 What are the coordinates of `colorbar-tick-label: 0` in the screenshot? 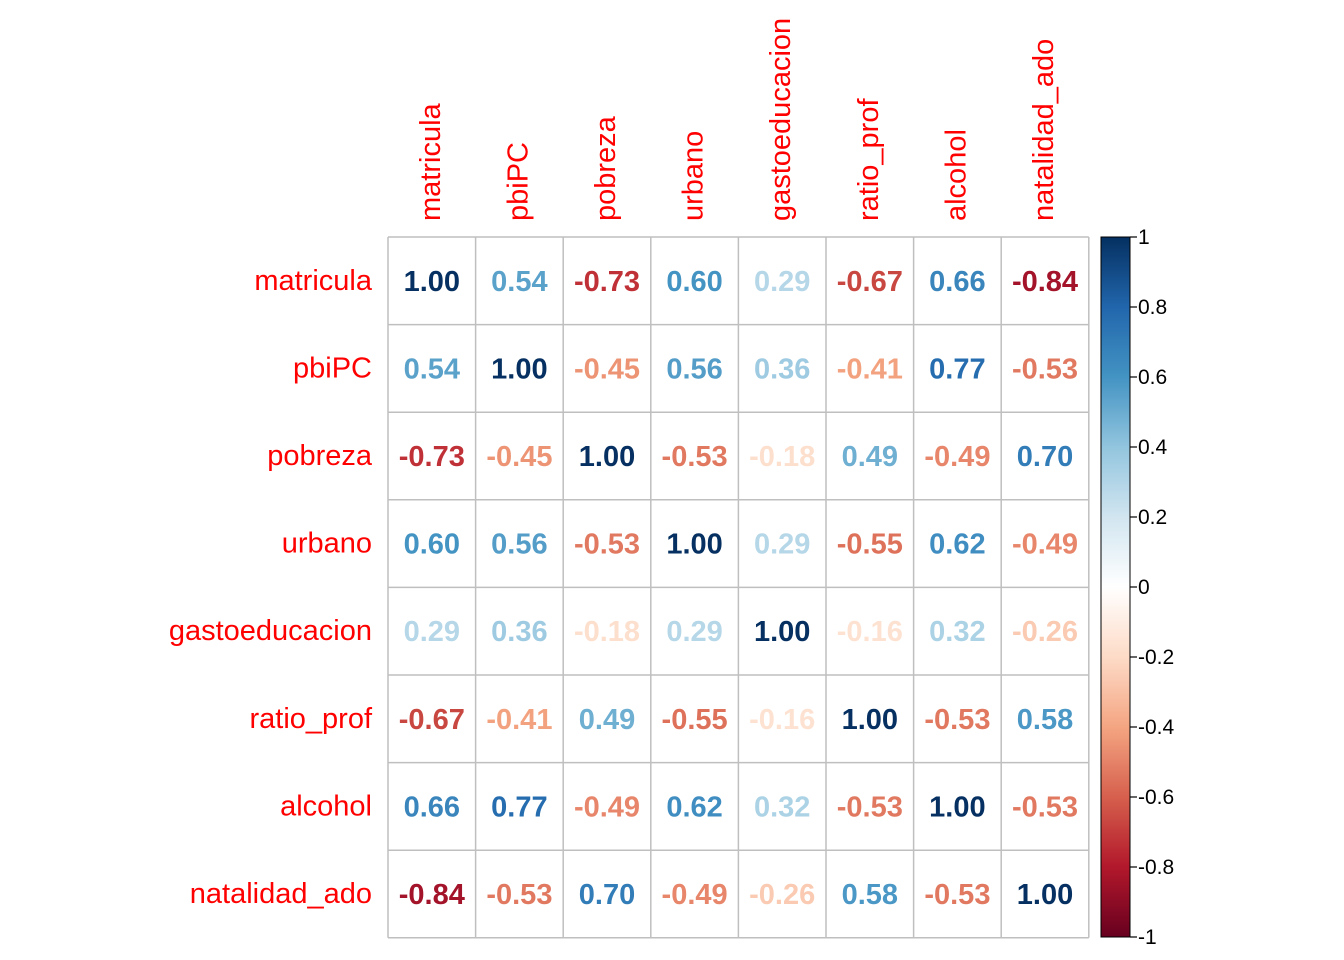 It's located at (1144, 587).